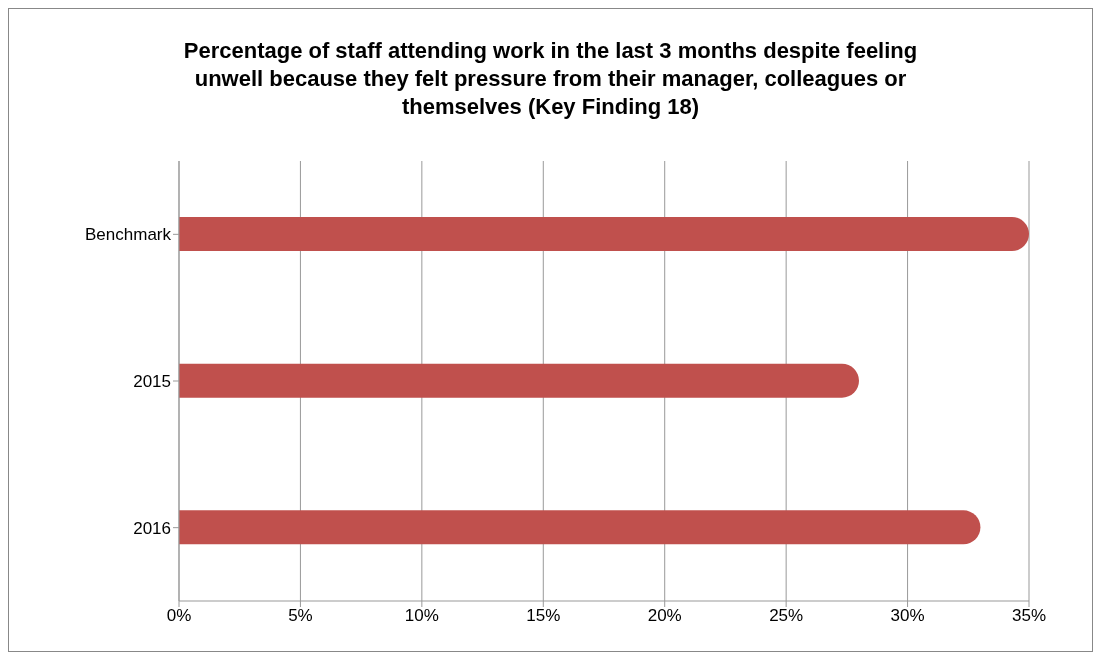  Describe the element at coordinates (664, 616) in the screenshot. I see `x-tick-label: 20%` at that location.